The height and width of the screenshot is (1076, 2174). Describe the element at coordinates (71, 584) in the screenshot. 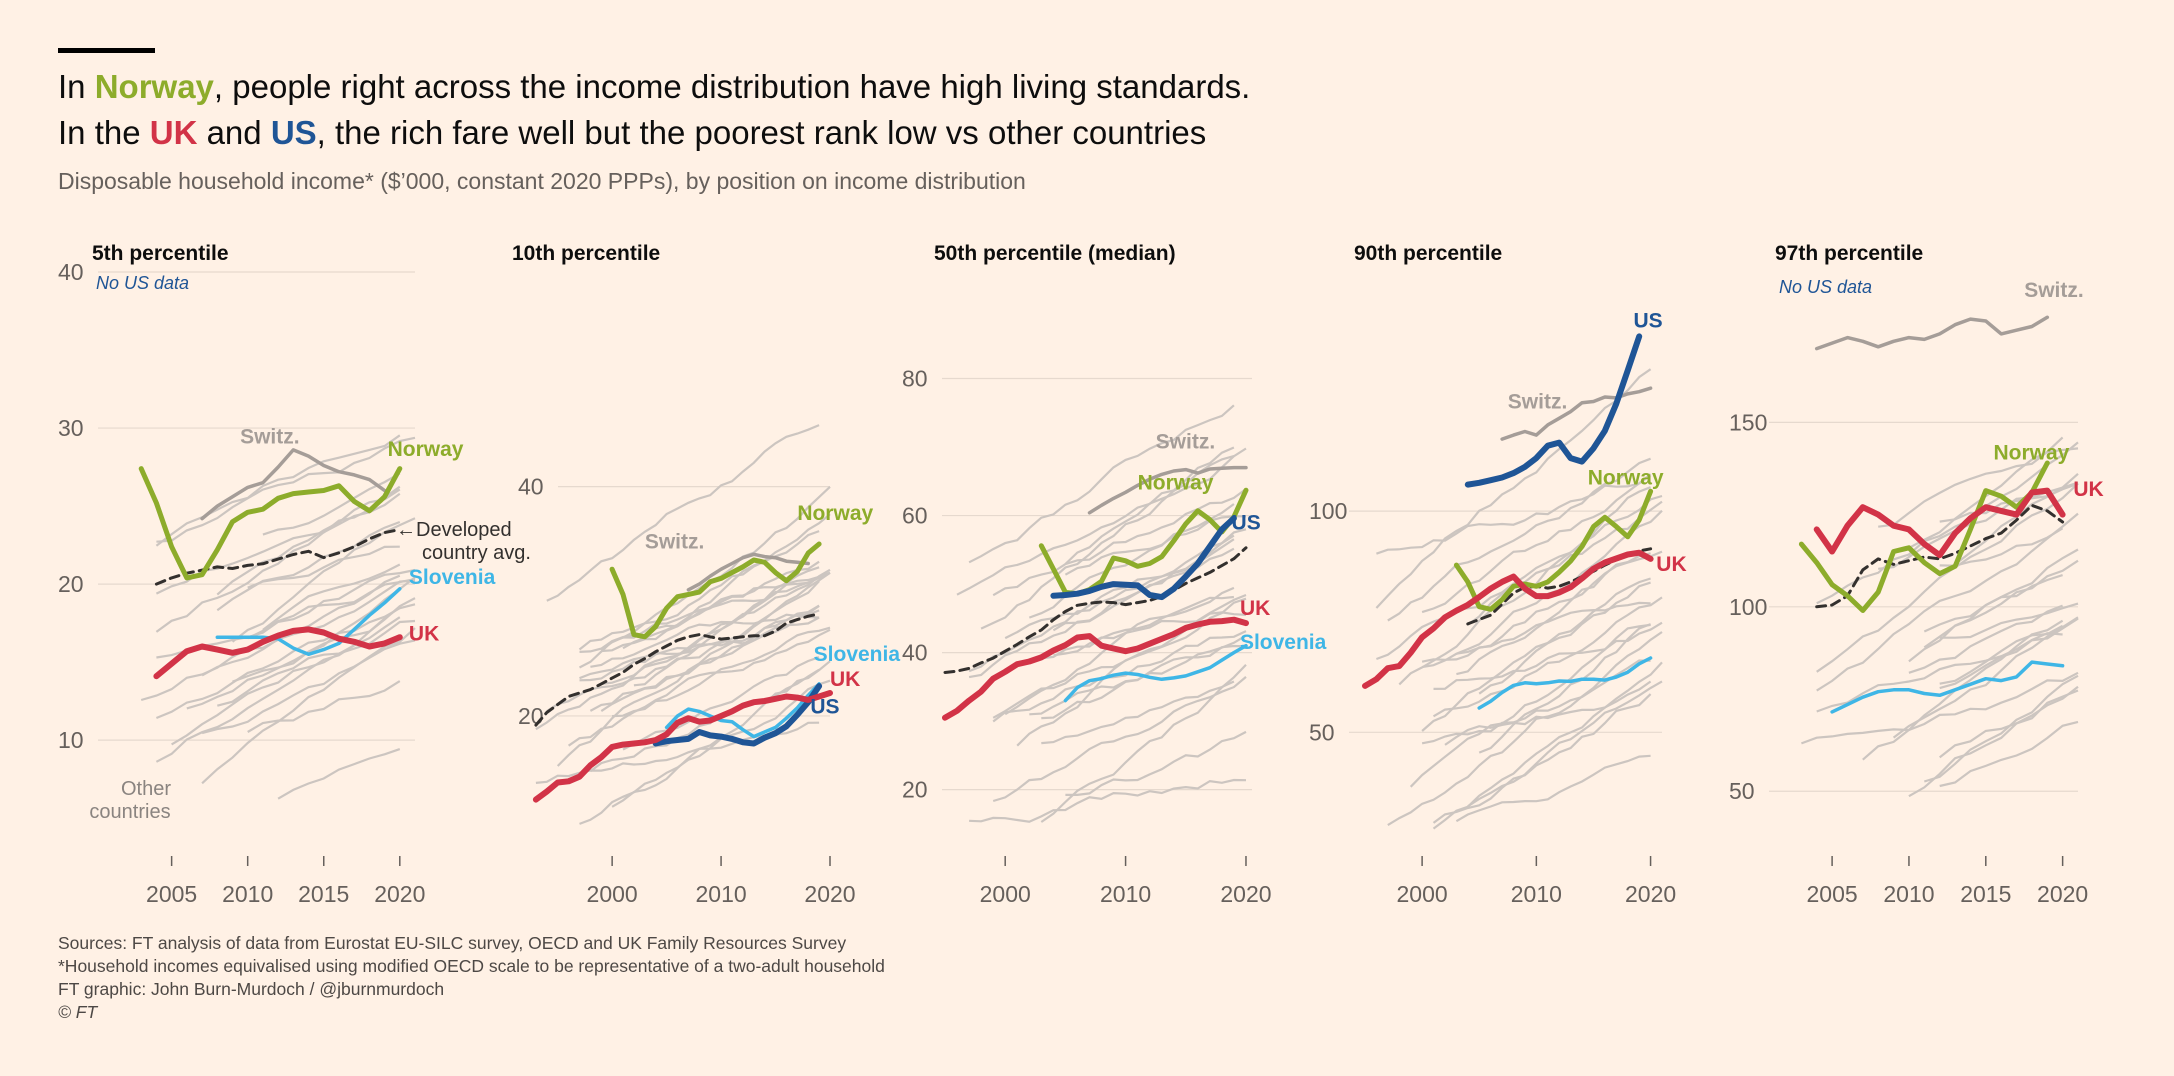

I see `y-tick-label: 20` at that location.